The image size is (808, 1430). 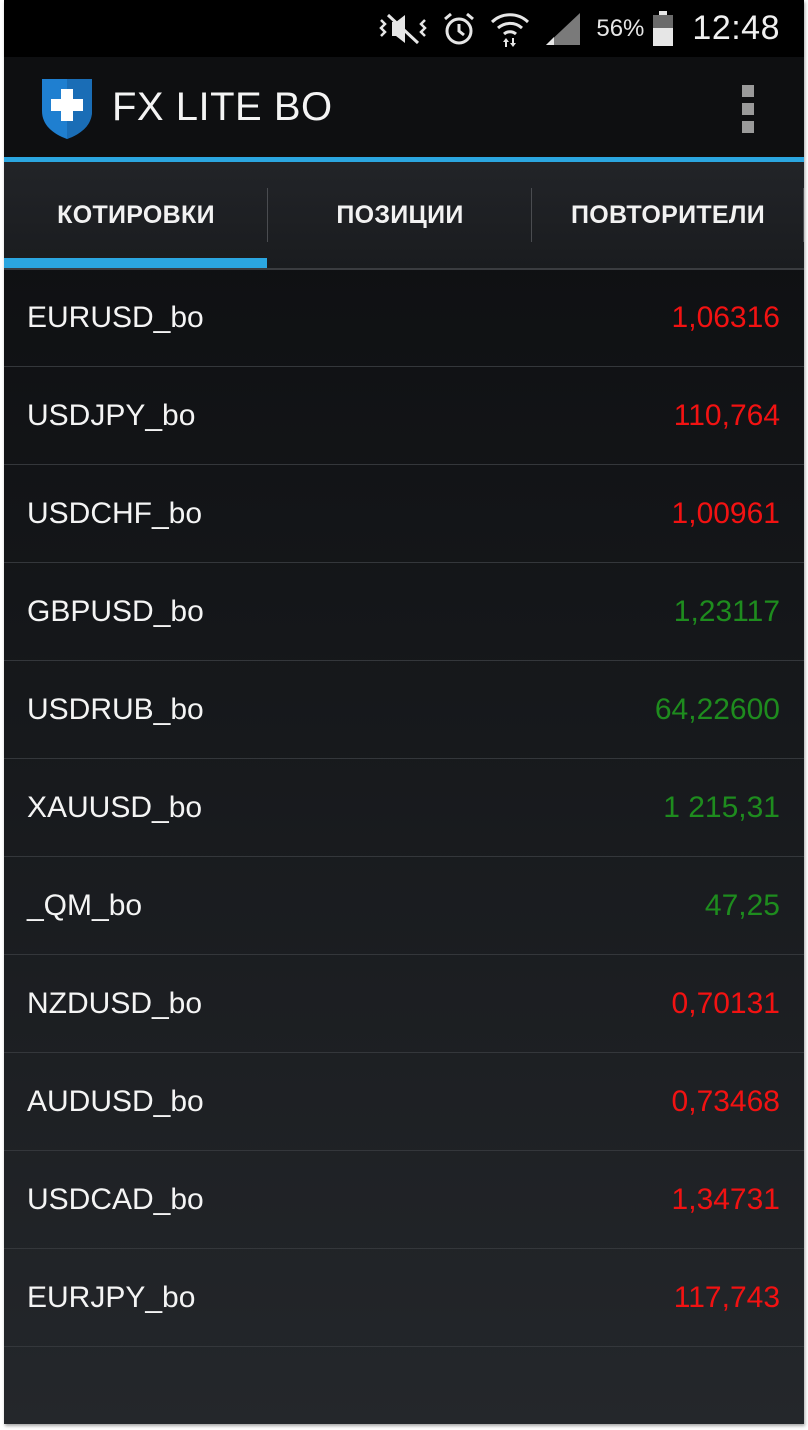 What do you see at coordinates (563, 29) in the screenshot?
I see `signal-icon` at bounding box center [563, 29].